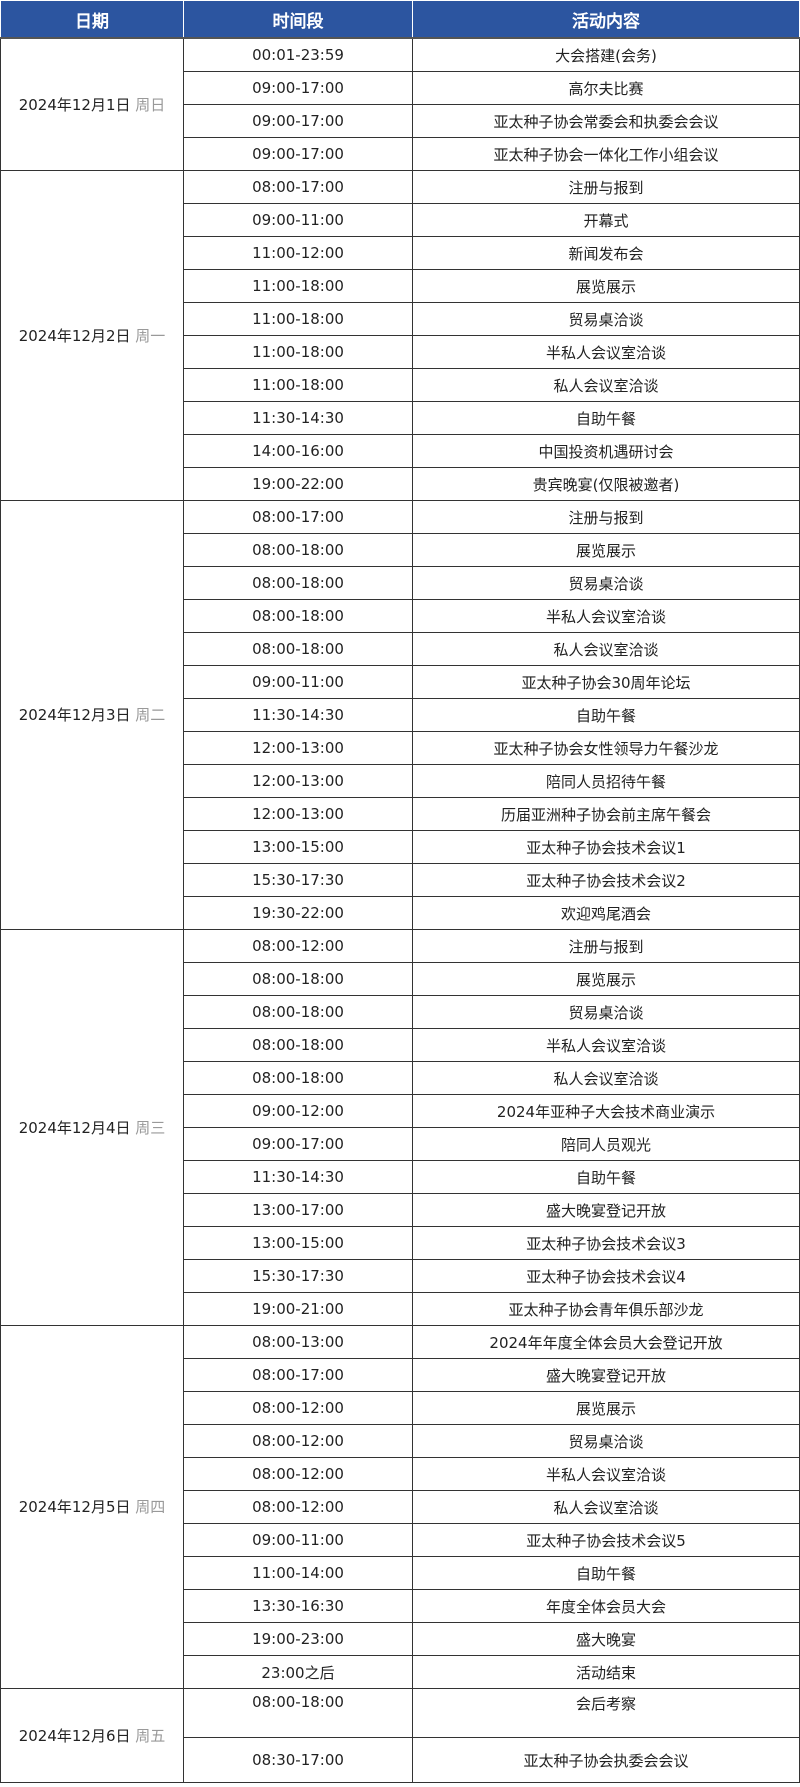 This screenshot has height=1787, width=800. What do you see at coordinates (150, 1127) in the screenshot?
I see `weekday-text: 周三` at bounding box center [150, 1127].